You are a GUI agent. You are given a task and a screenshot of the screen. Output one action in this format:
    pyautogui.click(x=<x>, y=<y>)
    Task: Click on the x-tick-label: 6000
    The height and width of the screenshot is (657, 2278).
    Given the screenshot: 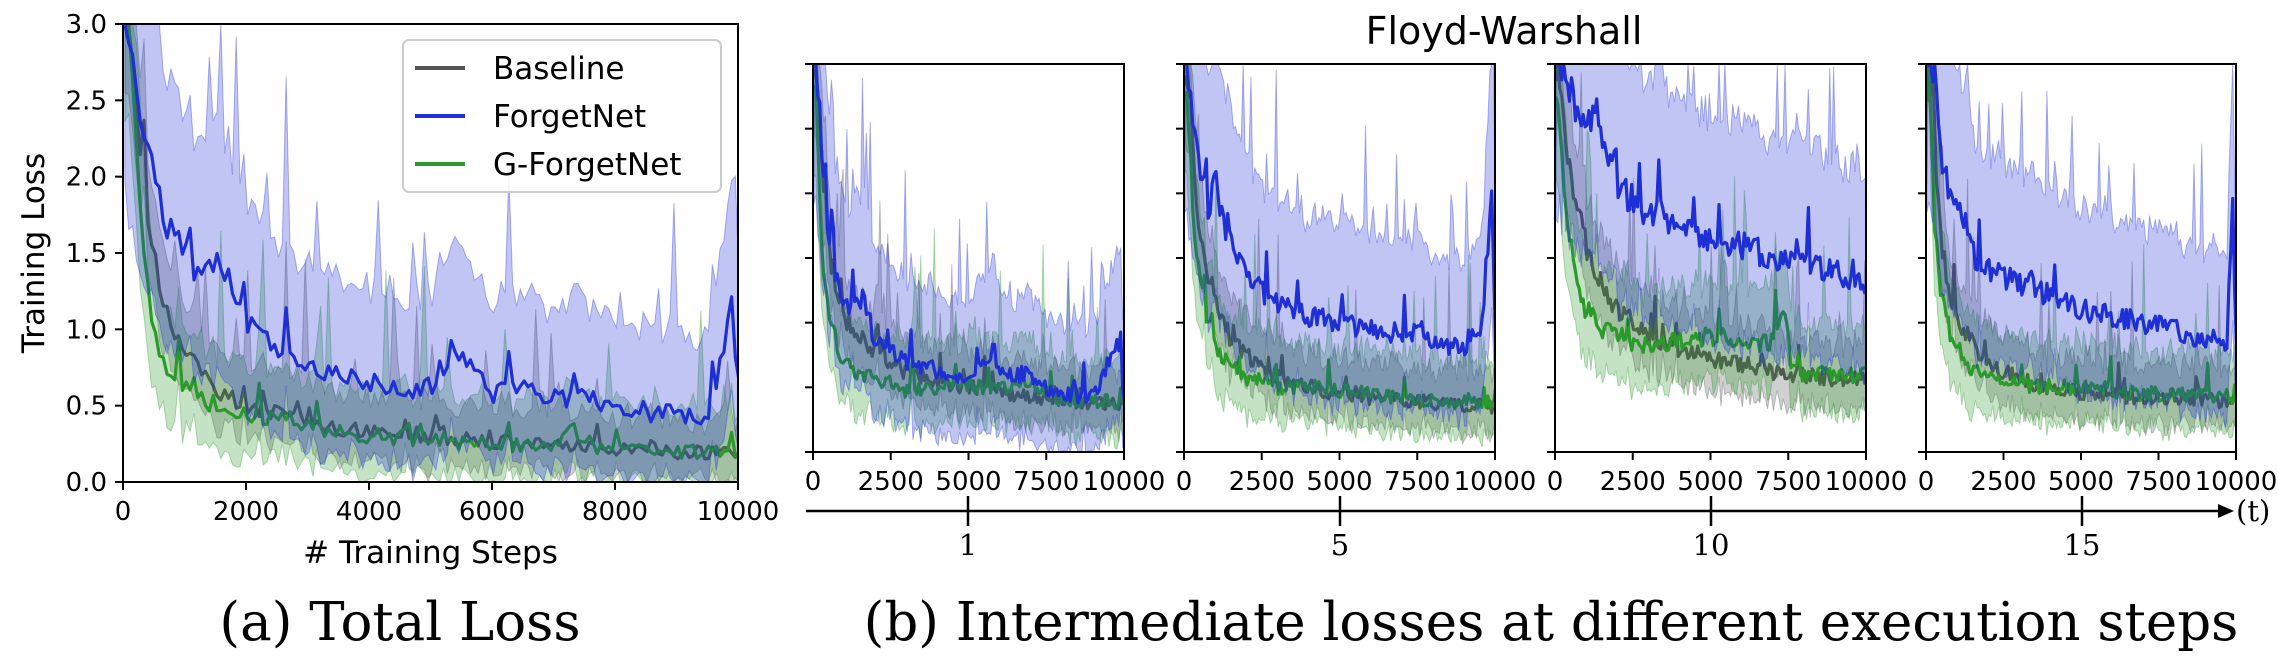 What is the action you would take?
    pyautogui.click(x=492, y=512)
    